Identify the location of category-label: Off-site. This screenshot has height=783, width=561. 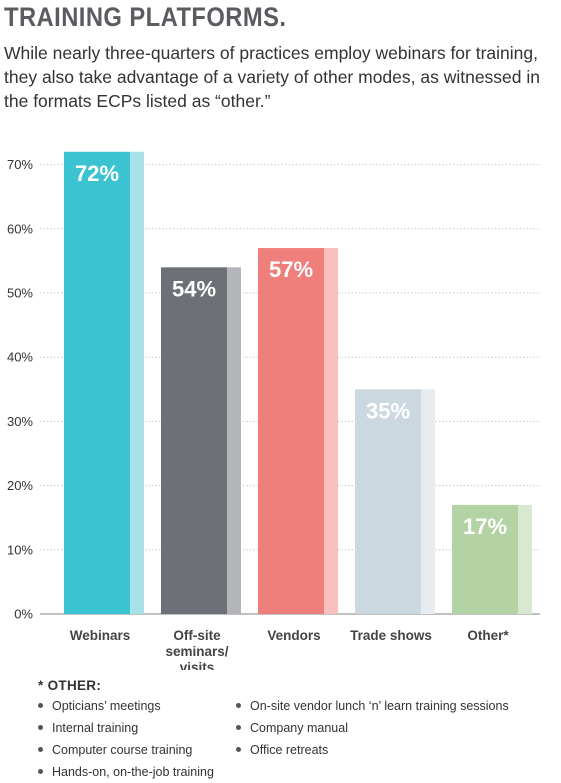
(197, 635).